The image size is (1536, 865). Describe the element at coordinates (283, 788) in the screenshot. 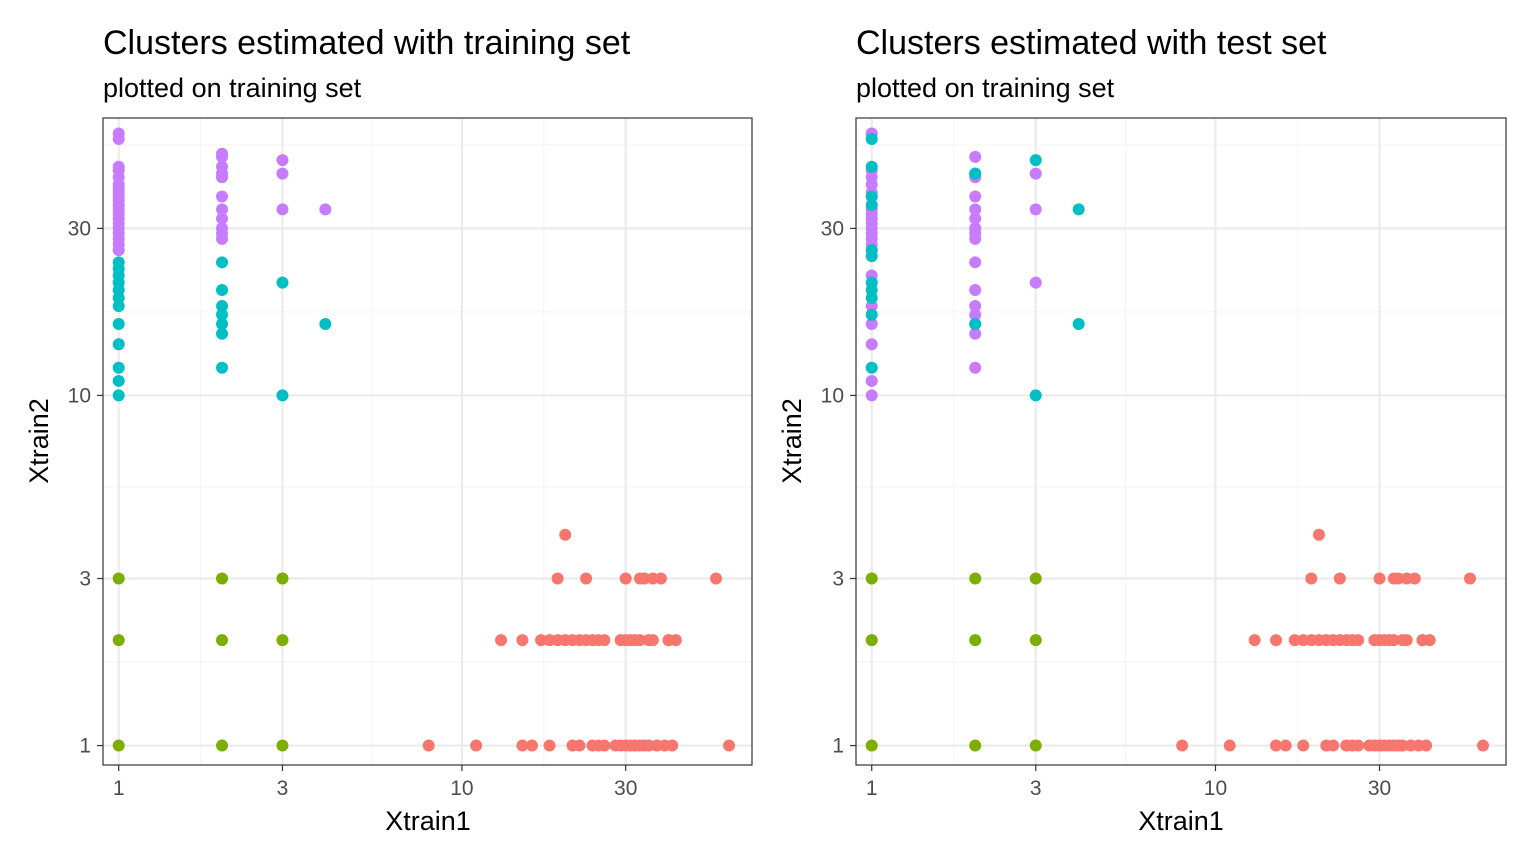

I see `x-tick-label: 3` at that location.